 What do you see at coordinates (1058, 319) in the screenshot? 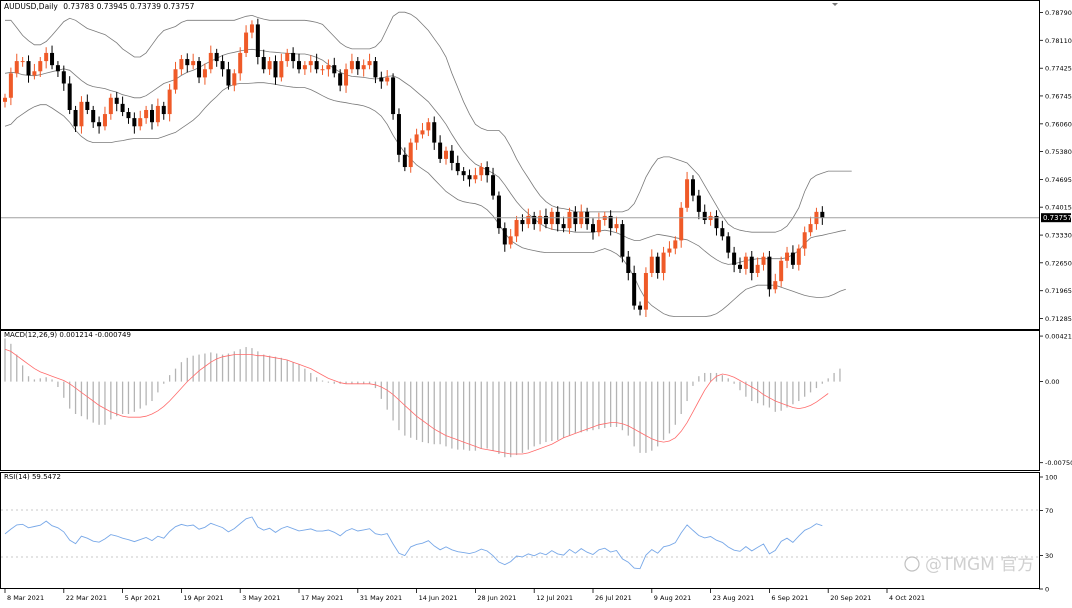
I see `price-y-tick-label: 0.71285` at bounding box center [1058, 319].